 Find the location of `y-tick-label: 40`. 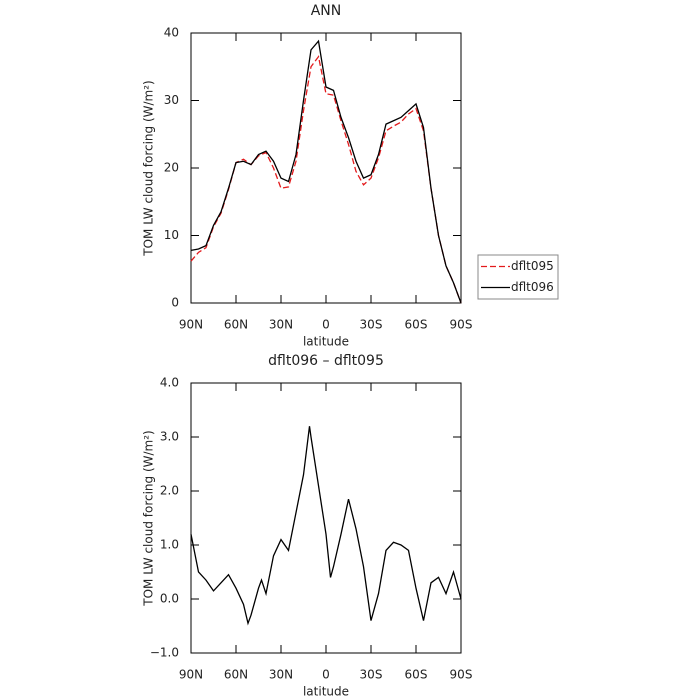

y-tick-label: 40 is located at coordinates (171, 33).